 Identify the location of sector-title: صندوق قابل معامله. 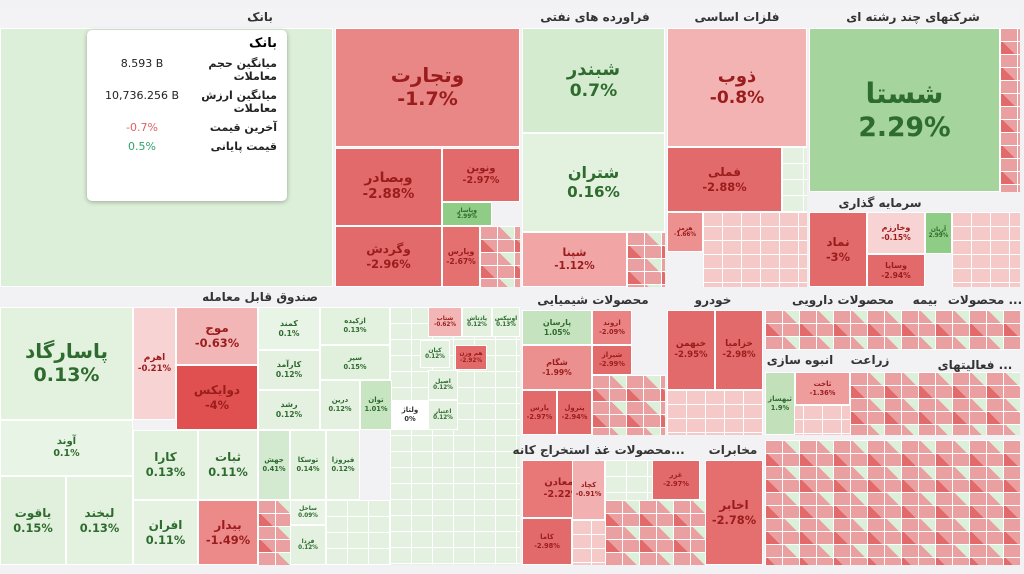
(260, 297).